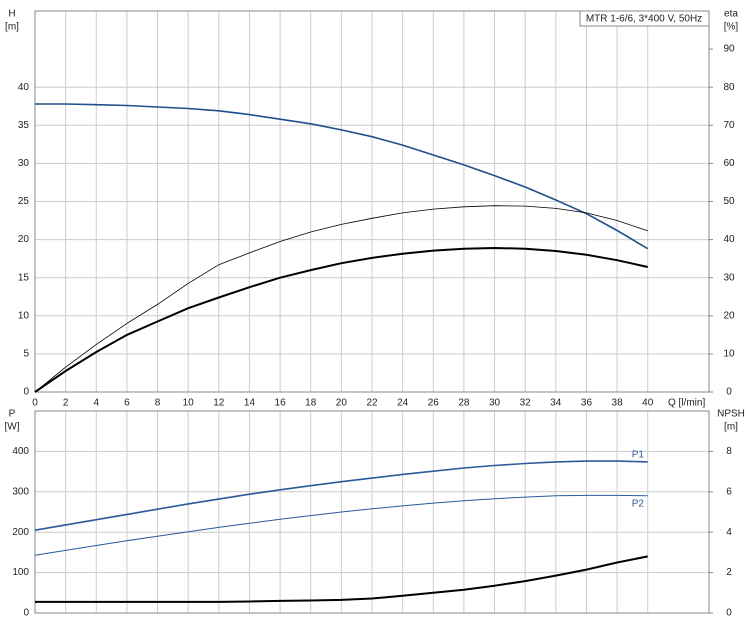  Describe the element at coordinates (12, 427) in the screenshot. I see `y-axis-unit: [W]` at that location.